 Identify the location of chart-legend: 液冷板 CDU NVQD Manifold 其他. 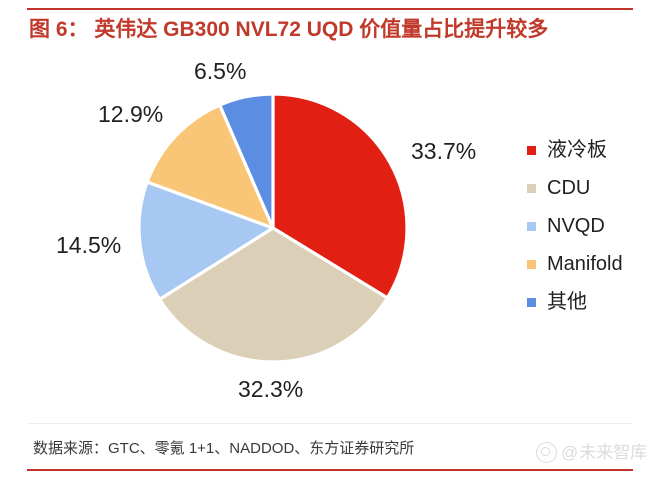
(589, 226).